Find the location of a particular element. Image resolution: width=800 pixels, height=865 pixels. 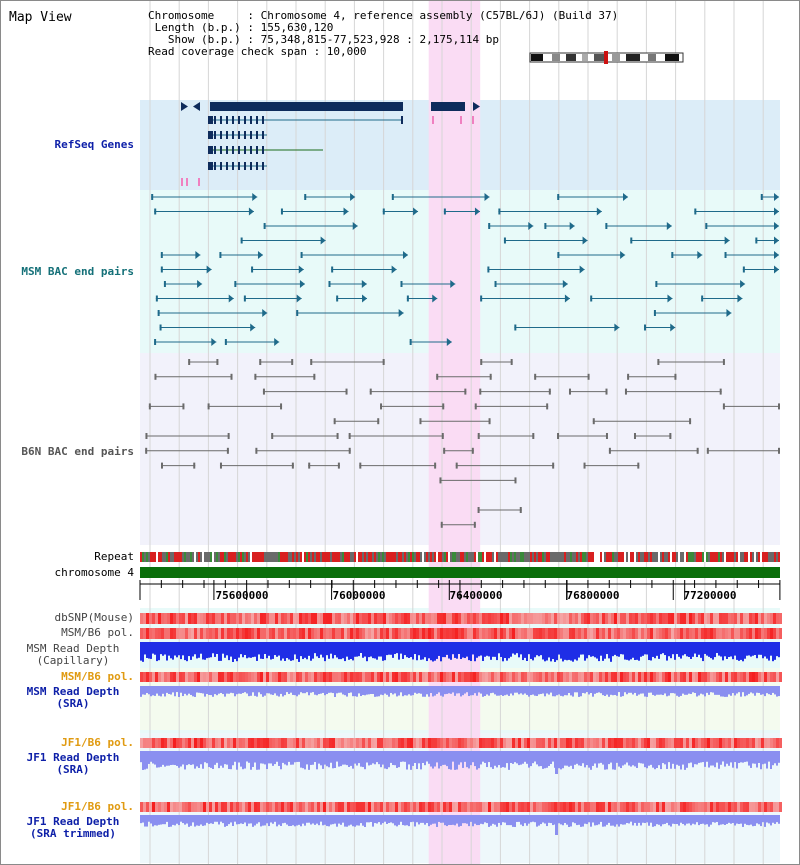

track-label-repeat: Repeat is located at coordinates (114, 556).